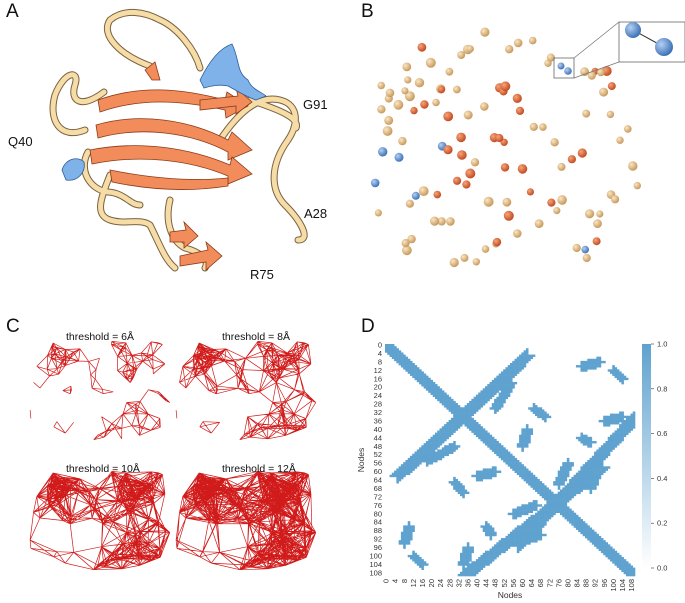  Describe the element at coordinates (378, 404) in the screenshot. I see `y-tick-label: 28` at that location.